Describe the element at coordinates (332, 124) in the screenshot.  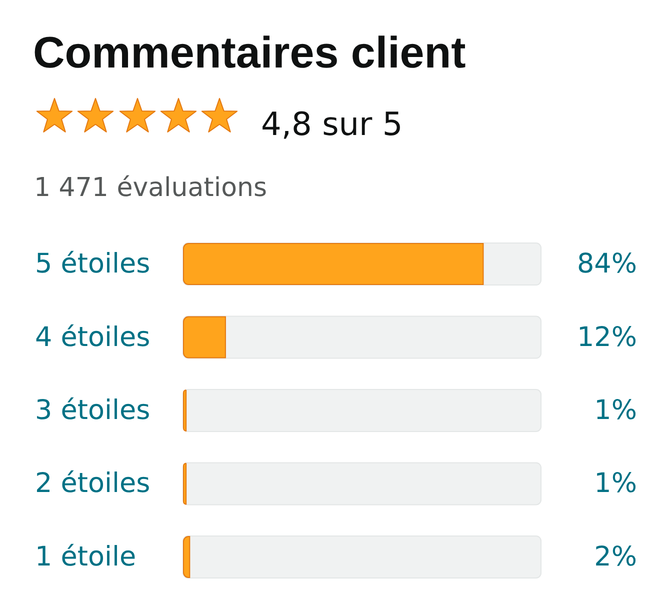
I see `chart-subtitle: 4,8 sur 5` at that location.